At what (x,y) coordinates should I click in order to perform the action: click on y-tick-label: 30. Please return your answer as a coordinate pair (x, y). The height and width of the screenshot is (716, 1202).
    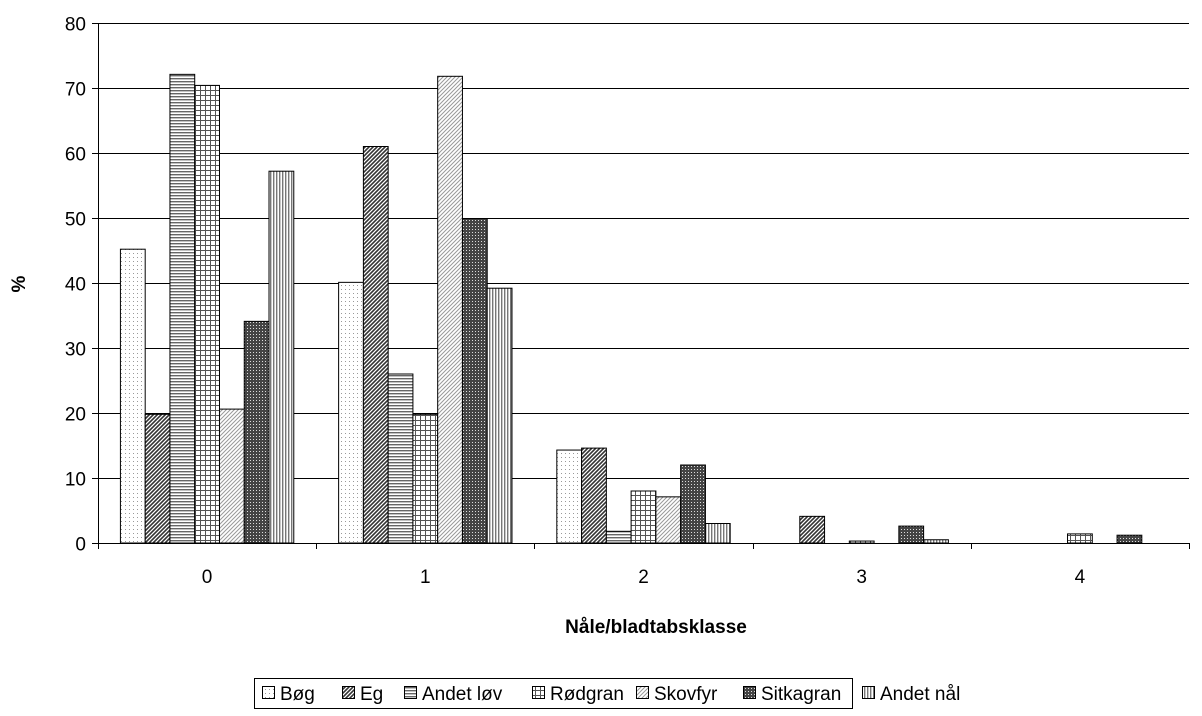
    Looking at the image, I should click on (75, 350).